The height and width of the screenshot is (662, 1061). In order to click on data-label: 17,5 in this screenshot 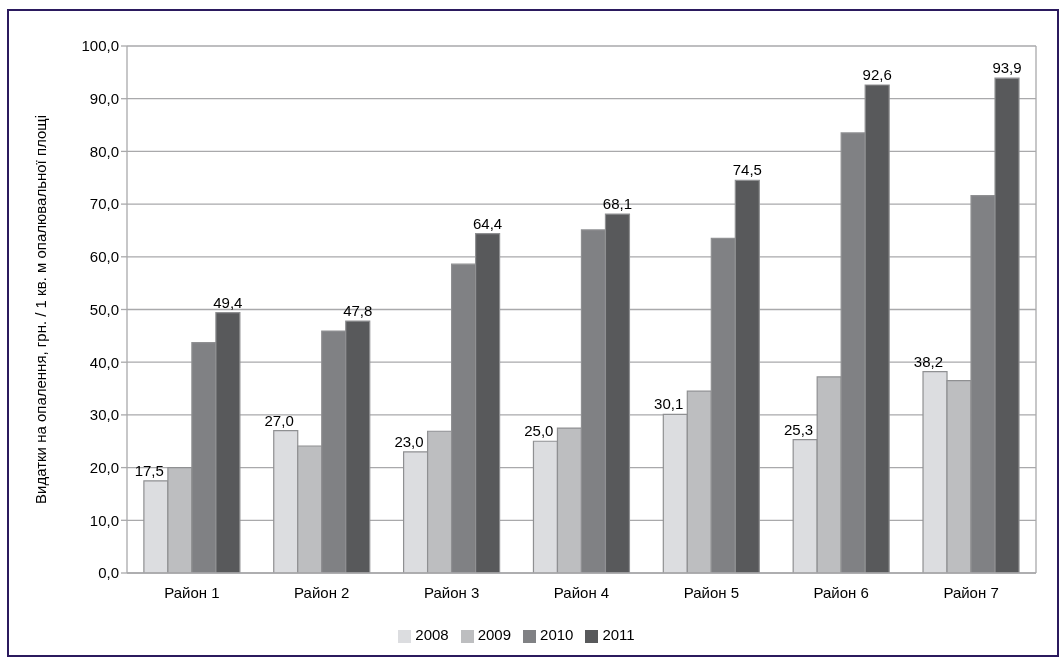, I will do `click(149, 470)`.